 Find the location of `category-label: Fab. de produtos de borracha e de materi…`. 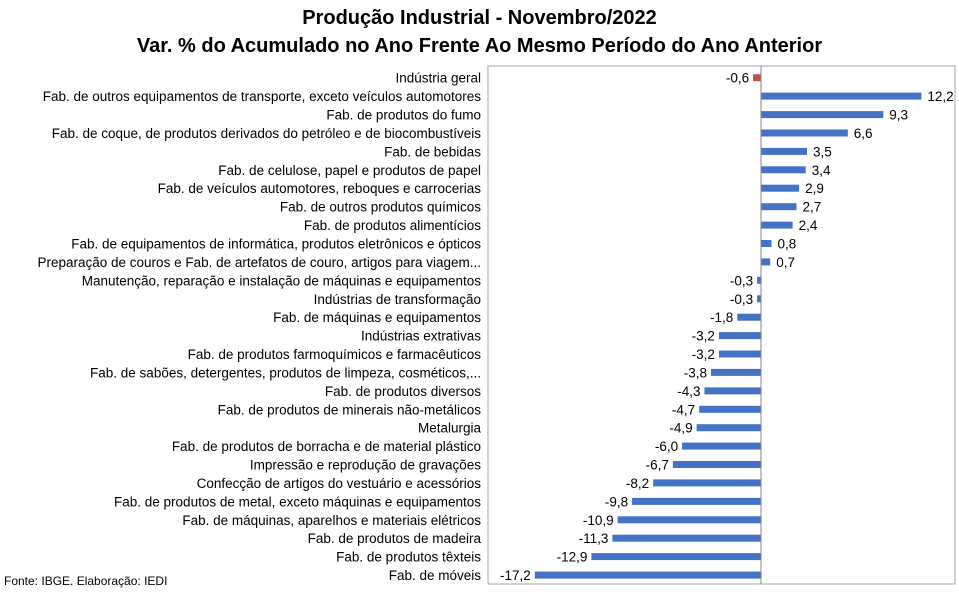

category-label: Fab. de produtos de borracha e de materi… is located at coordinates (326, 446).